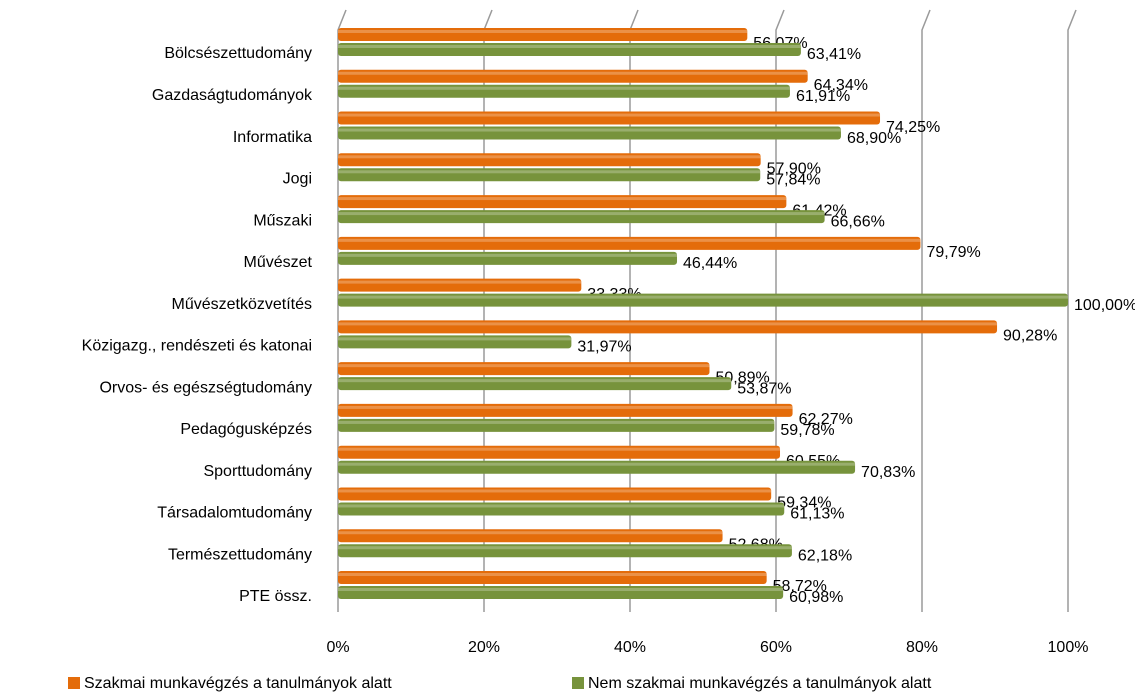  I want to click on data-label: 79,79%, so click(953, 252).